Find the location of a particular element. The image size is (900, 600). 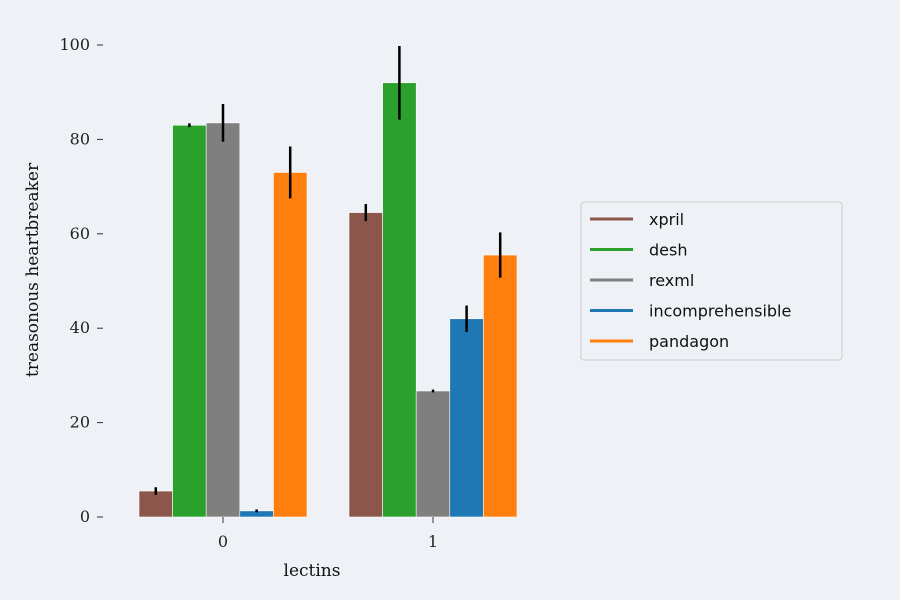

x-axis-title: lectins is located at coordinates (312, 571).